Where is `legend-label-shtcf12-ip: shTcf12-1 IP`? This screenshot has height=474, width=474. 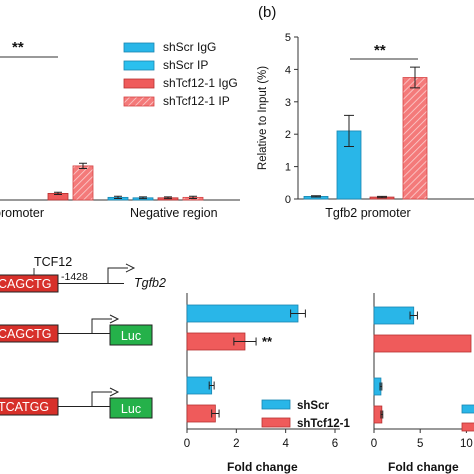
legend-label-shtcf12-ip: shTcf12-1 IP is located at coordinates (196, 101).